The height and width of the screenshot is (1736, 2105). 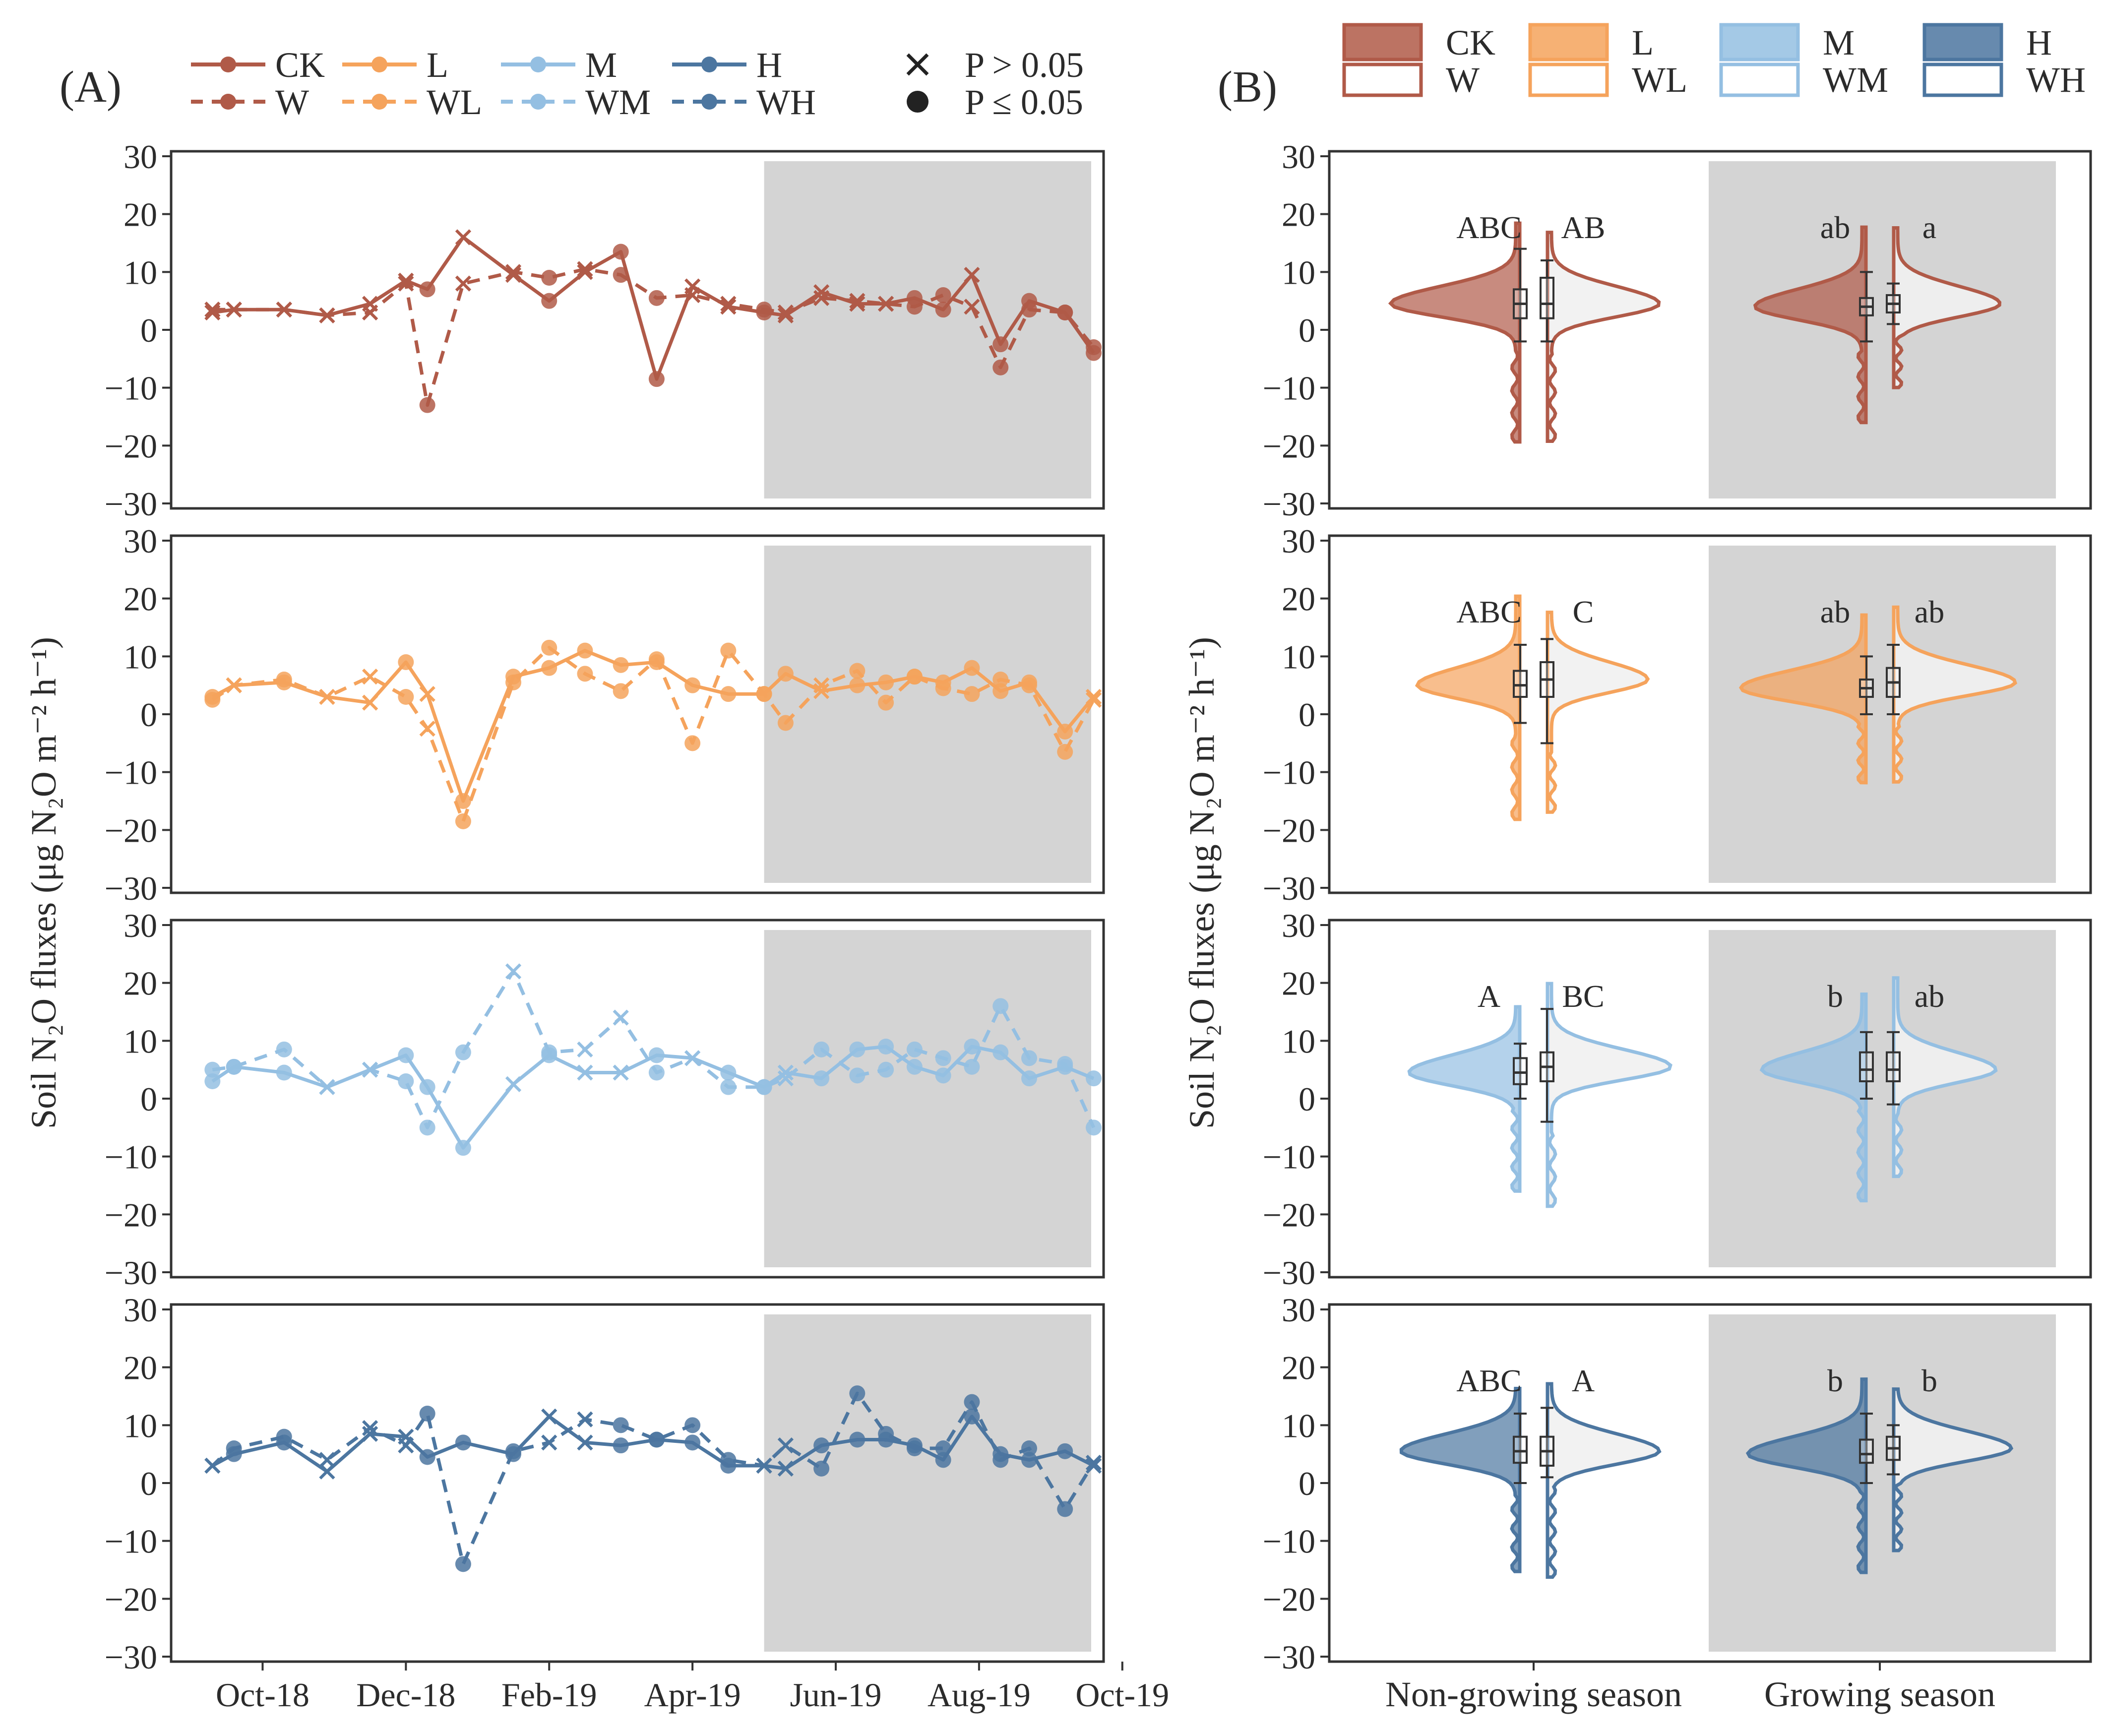 What do you see at coordinates (835, 1695) in the screenshot?
I see `x-tick-label: Jun-19` at bounding box center [835, 1695].